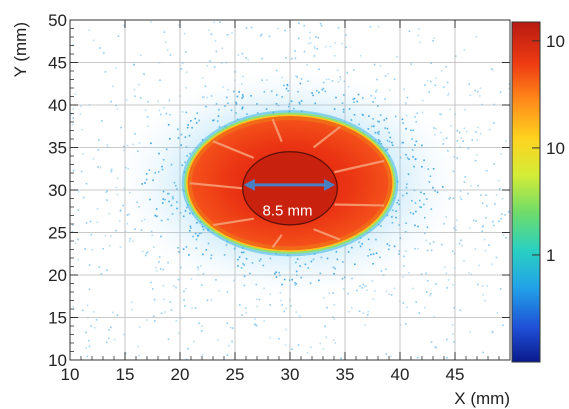  I want to click on size-annotation: 8.5 mm, so click(289, 198).